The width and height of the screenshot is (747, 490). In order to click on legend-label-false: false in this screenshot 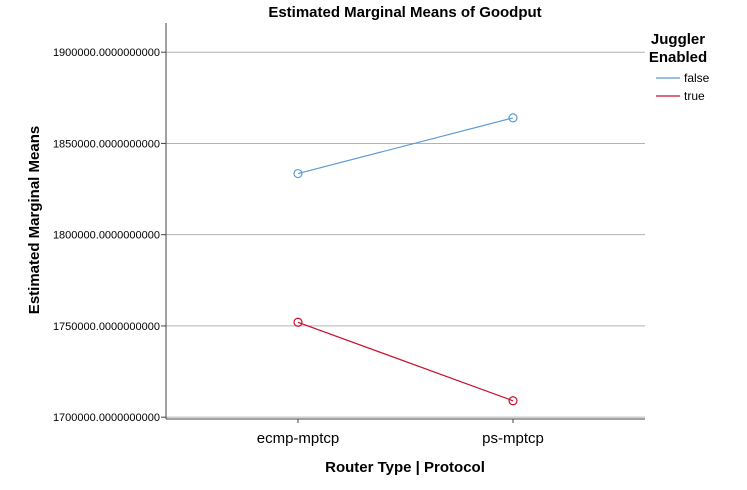, I will do `click(697, 78)`.